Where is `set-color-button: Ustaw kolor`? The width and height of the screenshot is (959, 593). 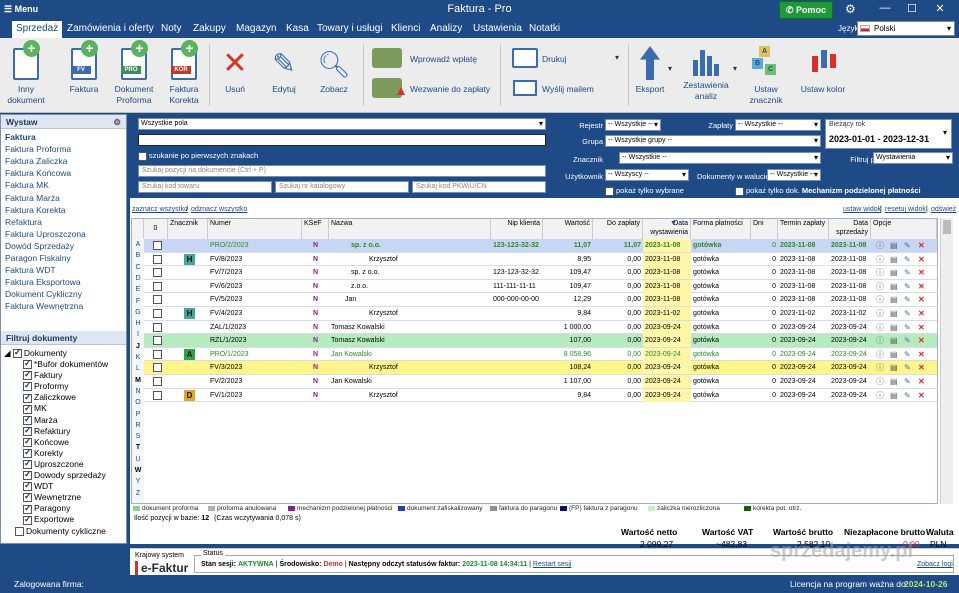 set-color-button: Ustaw kolor is located at coordinates (823, 69).